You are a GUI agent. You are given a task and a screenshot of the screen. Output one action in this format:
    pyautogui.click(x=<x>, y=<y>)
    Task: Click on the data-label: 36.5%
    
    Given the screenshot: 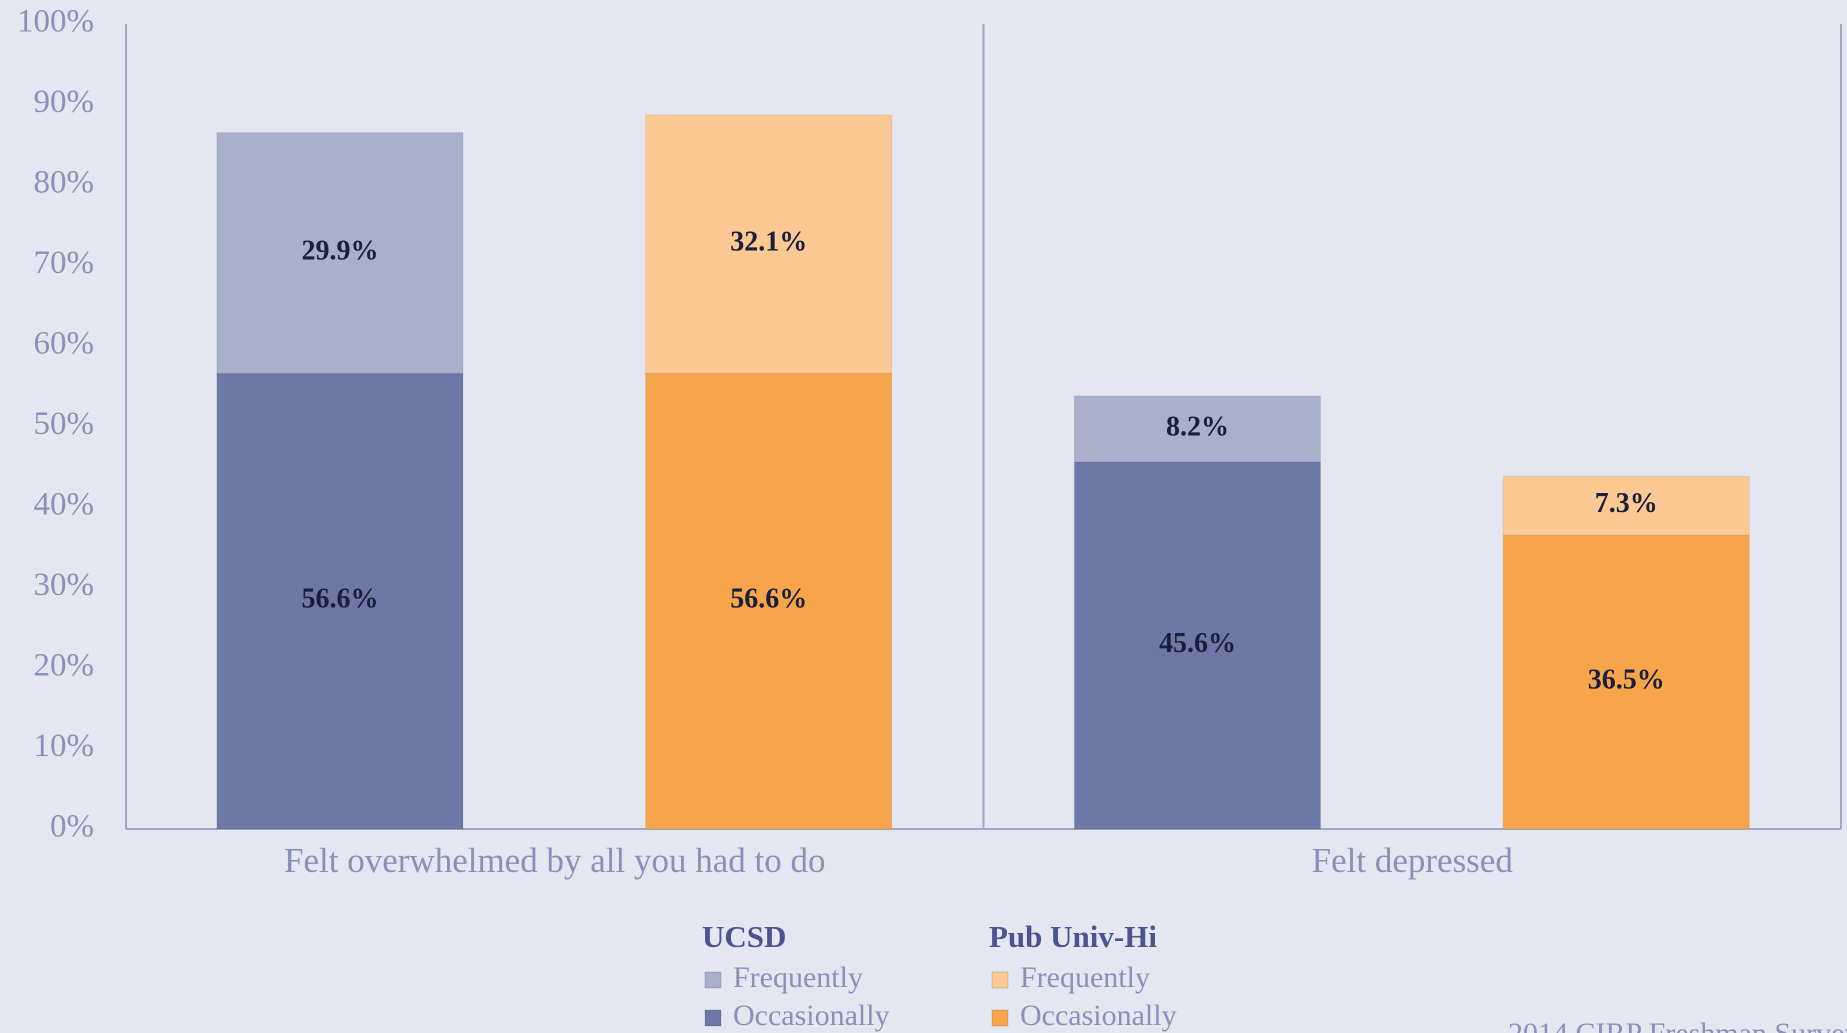 What is the action you would take?
    pyautogui.click(x=1626, y=680)
    